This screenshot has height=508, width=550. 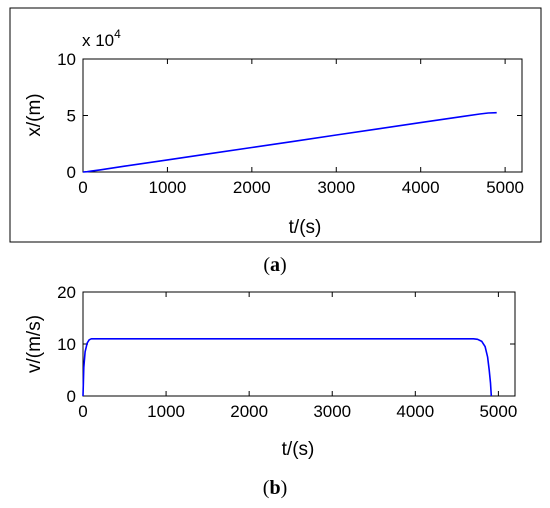 What do you see at coordinates (168, 187) in the screenshot?
I see `chart-a-x-tick-label: 1000` at bounding box center [168, 187].